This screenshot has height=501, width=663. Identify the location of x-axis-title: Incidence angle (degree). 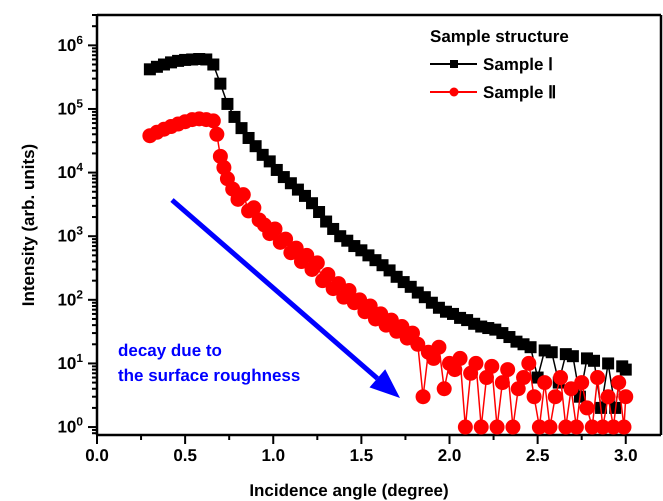
(349, 490).